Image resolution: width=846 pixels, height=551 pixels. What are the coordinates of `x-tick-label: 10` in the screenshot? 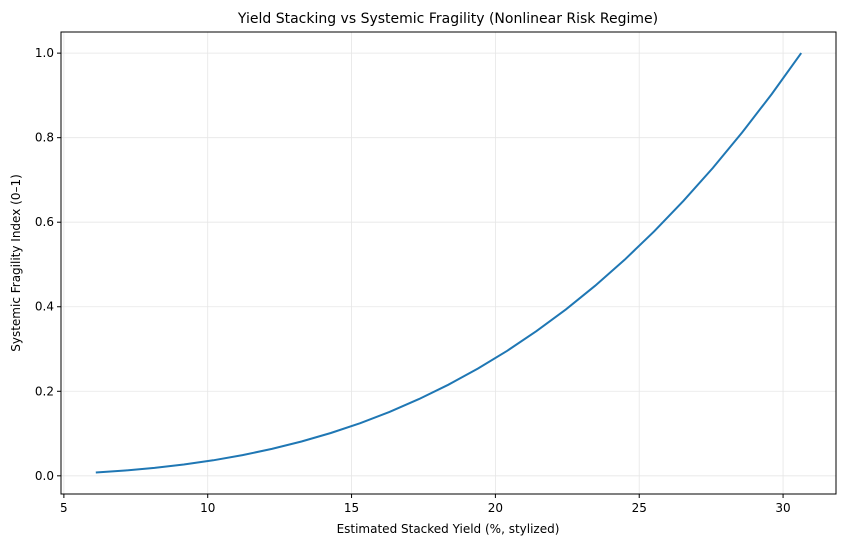 It's located at (207, 508).